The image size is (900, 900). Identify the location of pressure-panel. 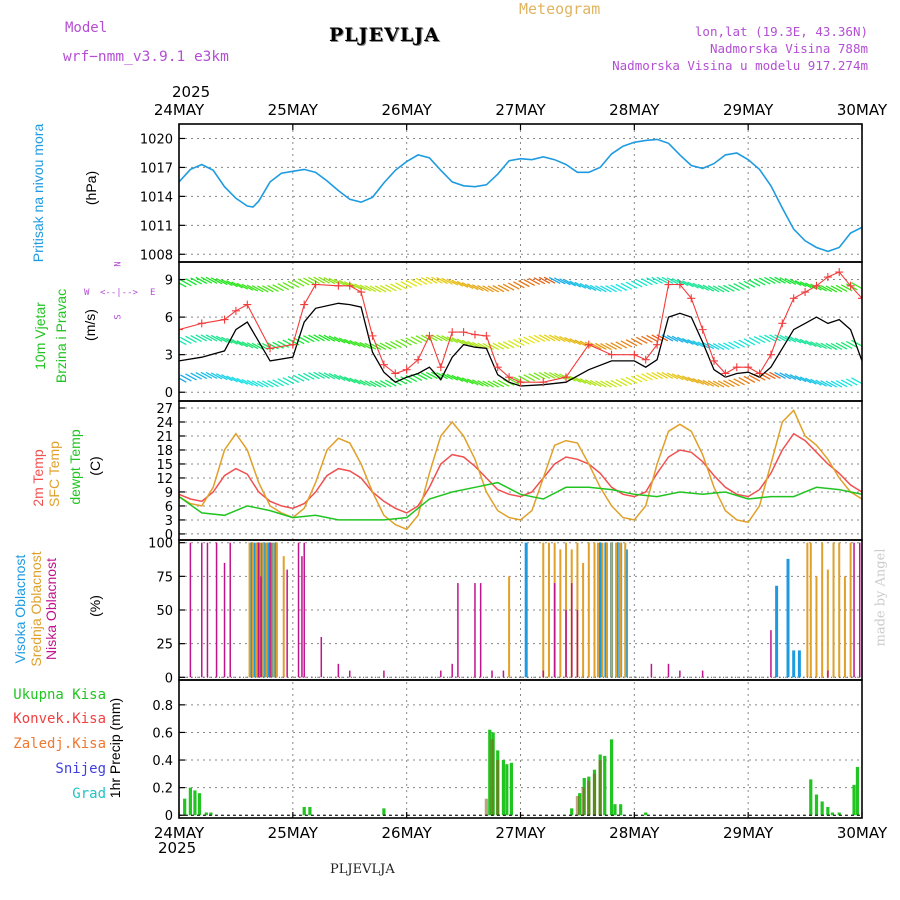
(520, 195).